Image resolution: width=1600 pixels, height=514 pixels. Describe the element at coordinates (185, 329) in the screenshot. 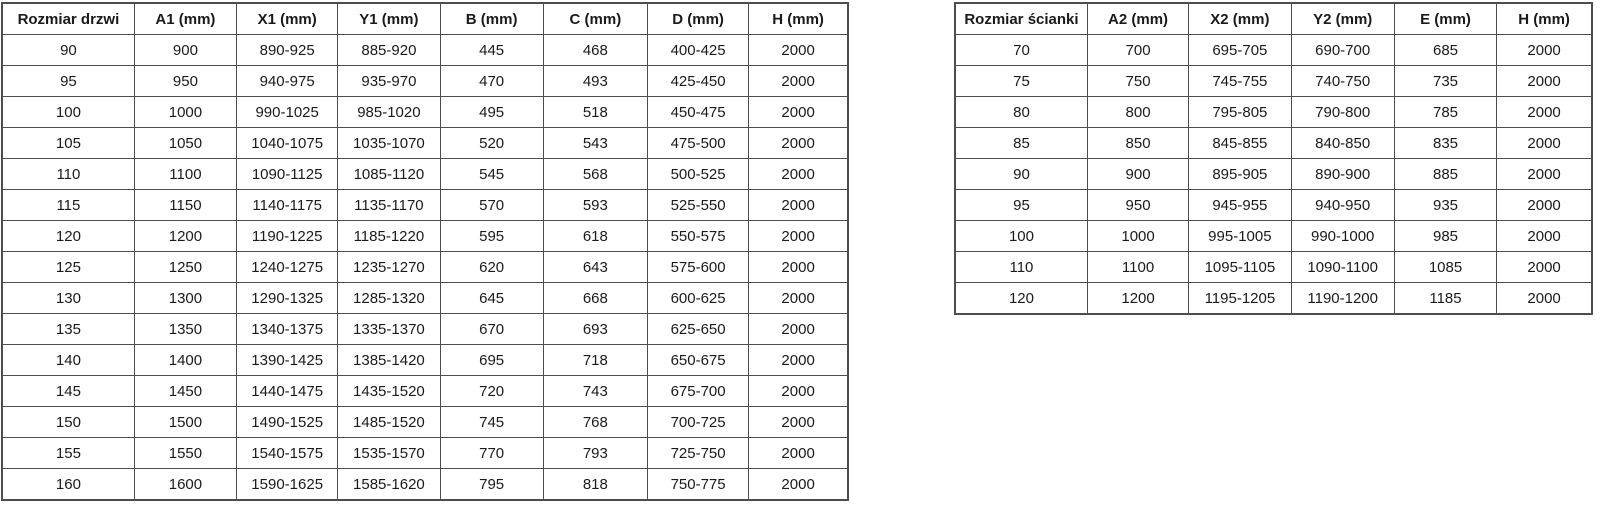

I see `table-cell: 1350` at that location.